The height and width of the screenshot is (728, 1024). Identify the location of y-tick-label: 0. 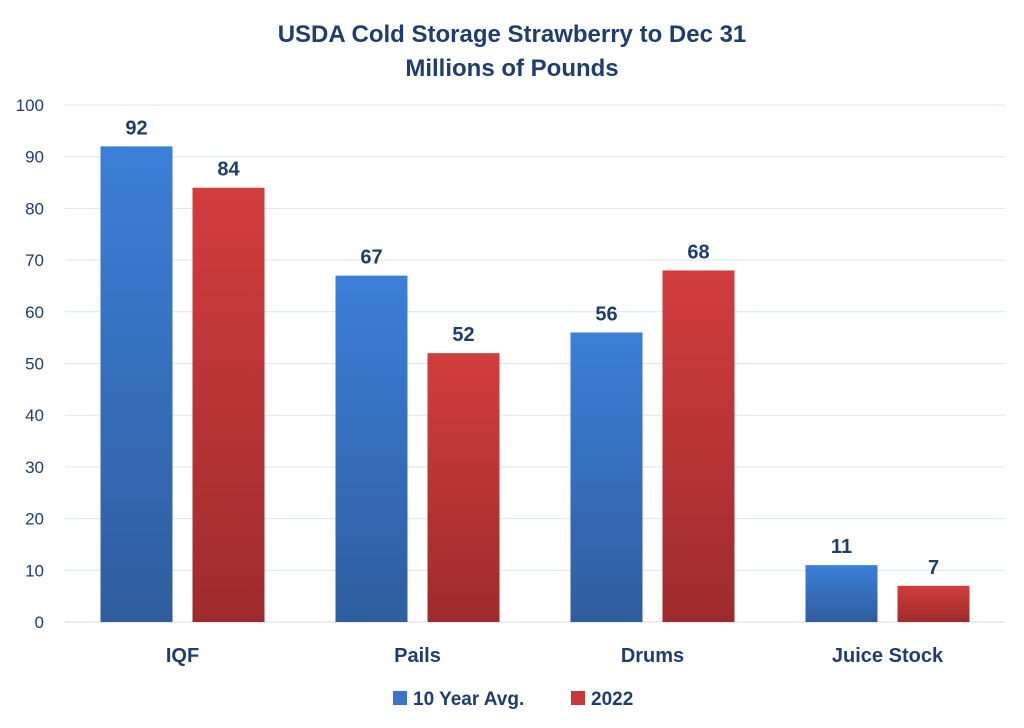
(39, 622).